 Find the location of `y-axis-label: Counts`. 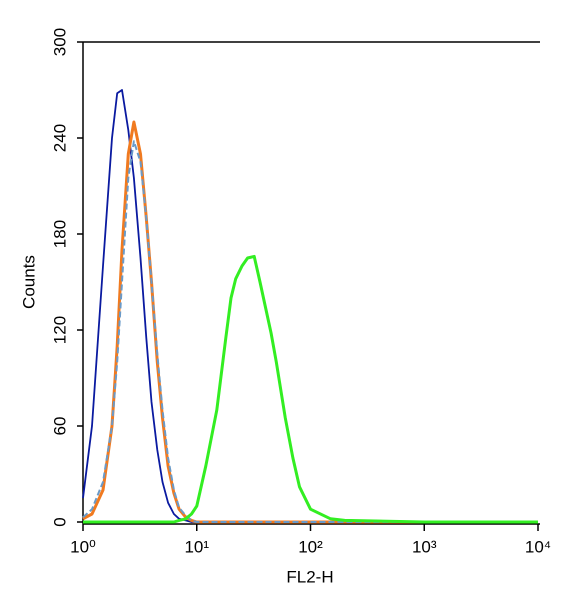

y-axis-label: Counts is located at coordinates (28, 282).